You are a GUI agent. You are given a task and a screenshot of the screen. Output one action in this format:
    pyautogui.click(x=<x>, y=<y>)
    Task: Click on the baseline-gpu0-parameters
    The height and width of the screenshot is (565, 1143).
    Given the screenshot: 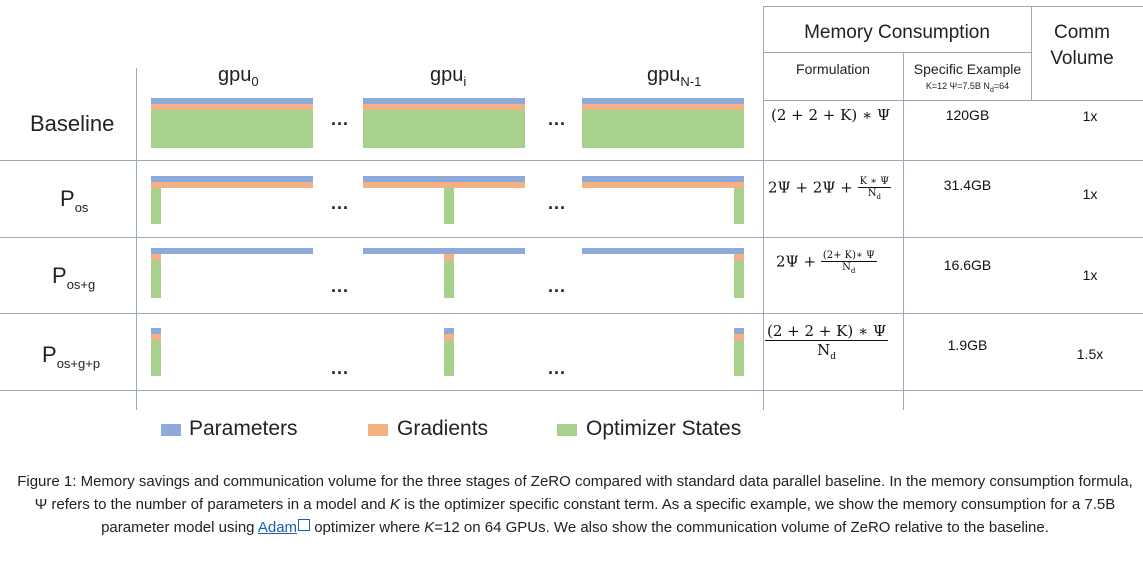 What is the action you would take?
    pyautogui.click(x=232, y=101)
    